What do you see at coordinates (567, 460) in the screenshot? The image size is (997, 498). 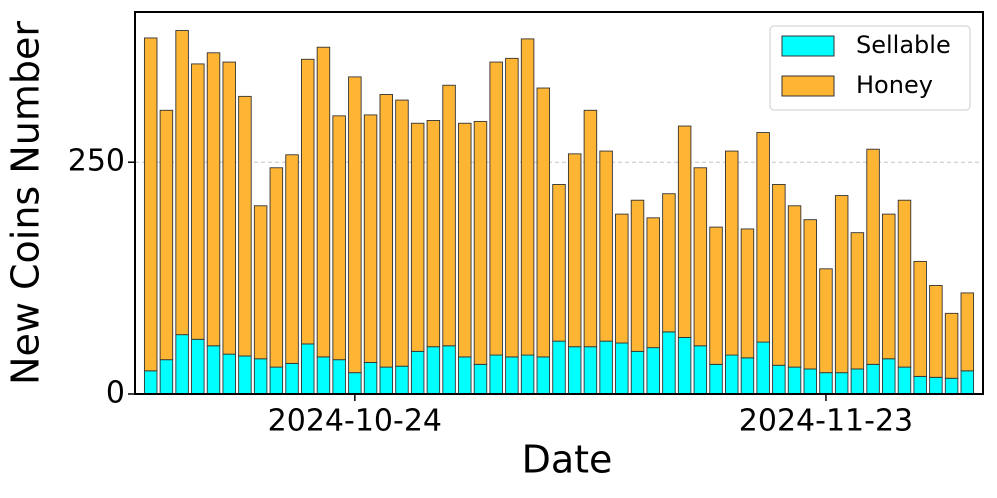 I see `x-axis-label: Date` at bounding box center [567, 460].